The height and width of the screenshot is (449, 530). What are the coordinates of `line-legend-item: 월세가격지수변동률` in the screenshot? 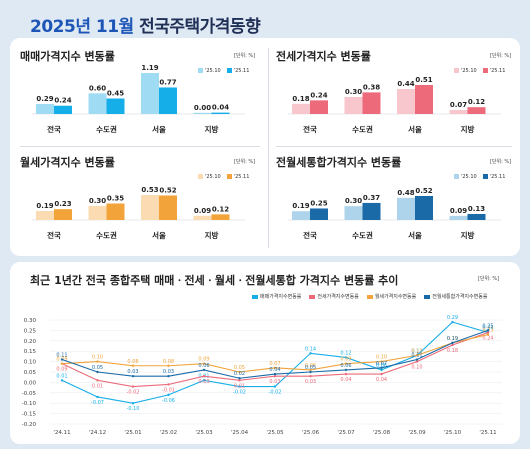 It's located at (391, 296).